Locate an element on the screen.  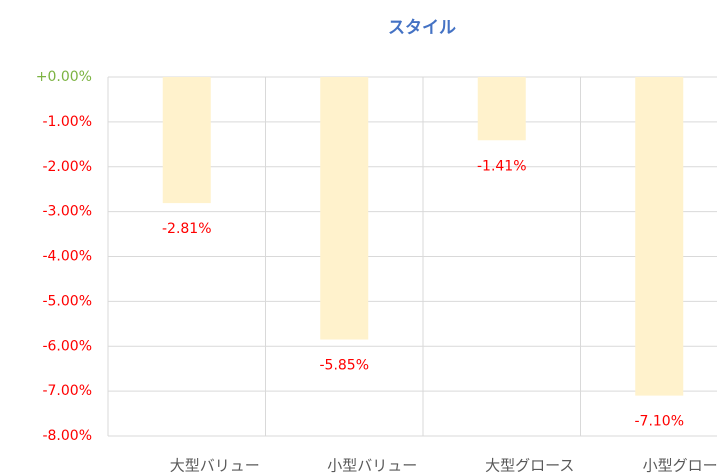
y-tick-label: -8.00% is located at coordinates (67, 436).